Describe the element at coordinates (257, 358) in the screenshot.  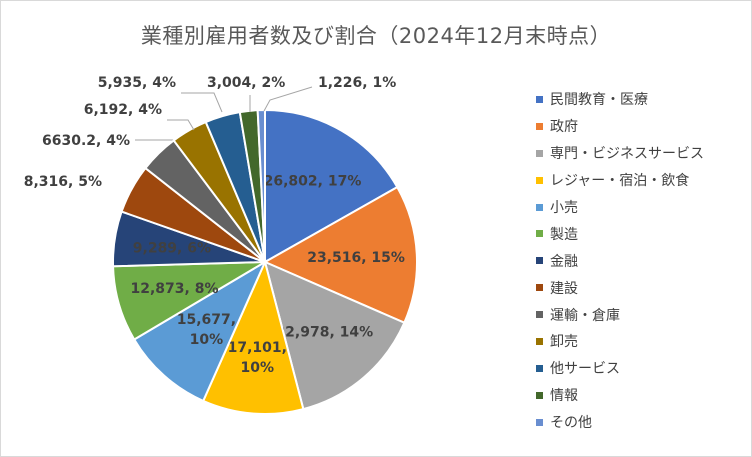
I see `data-label: 17,101, 10%` at that location.